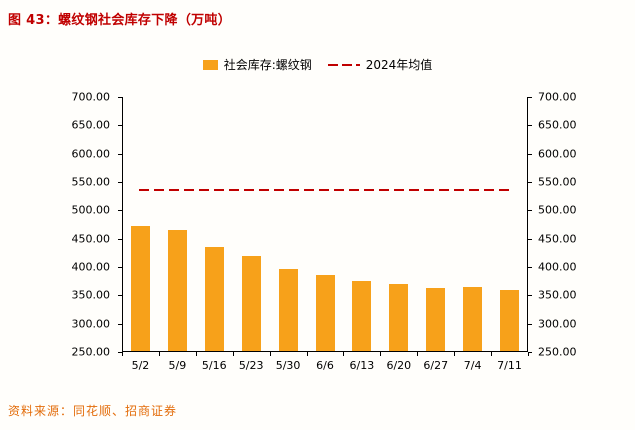 The height and width of the screenshot is (430, 635). I want to click on y-axis-tick-label-right: 700.00, so click(557, 97).